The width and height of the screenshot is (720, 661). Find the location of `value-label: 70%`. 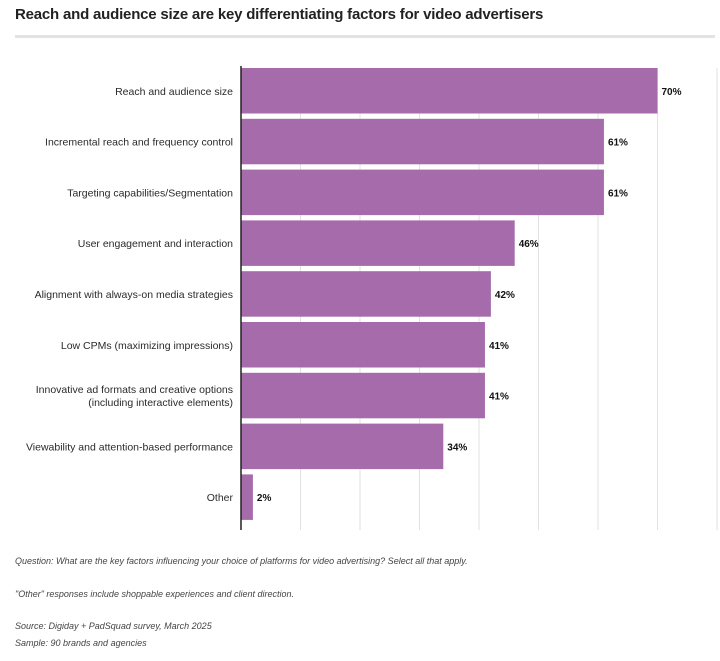

value-label: 70% is located at coordinates (672, 92).